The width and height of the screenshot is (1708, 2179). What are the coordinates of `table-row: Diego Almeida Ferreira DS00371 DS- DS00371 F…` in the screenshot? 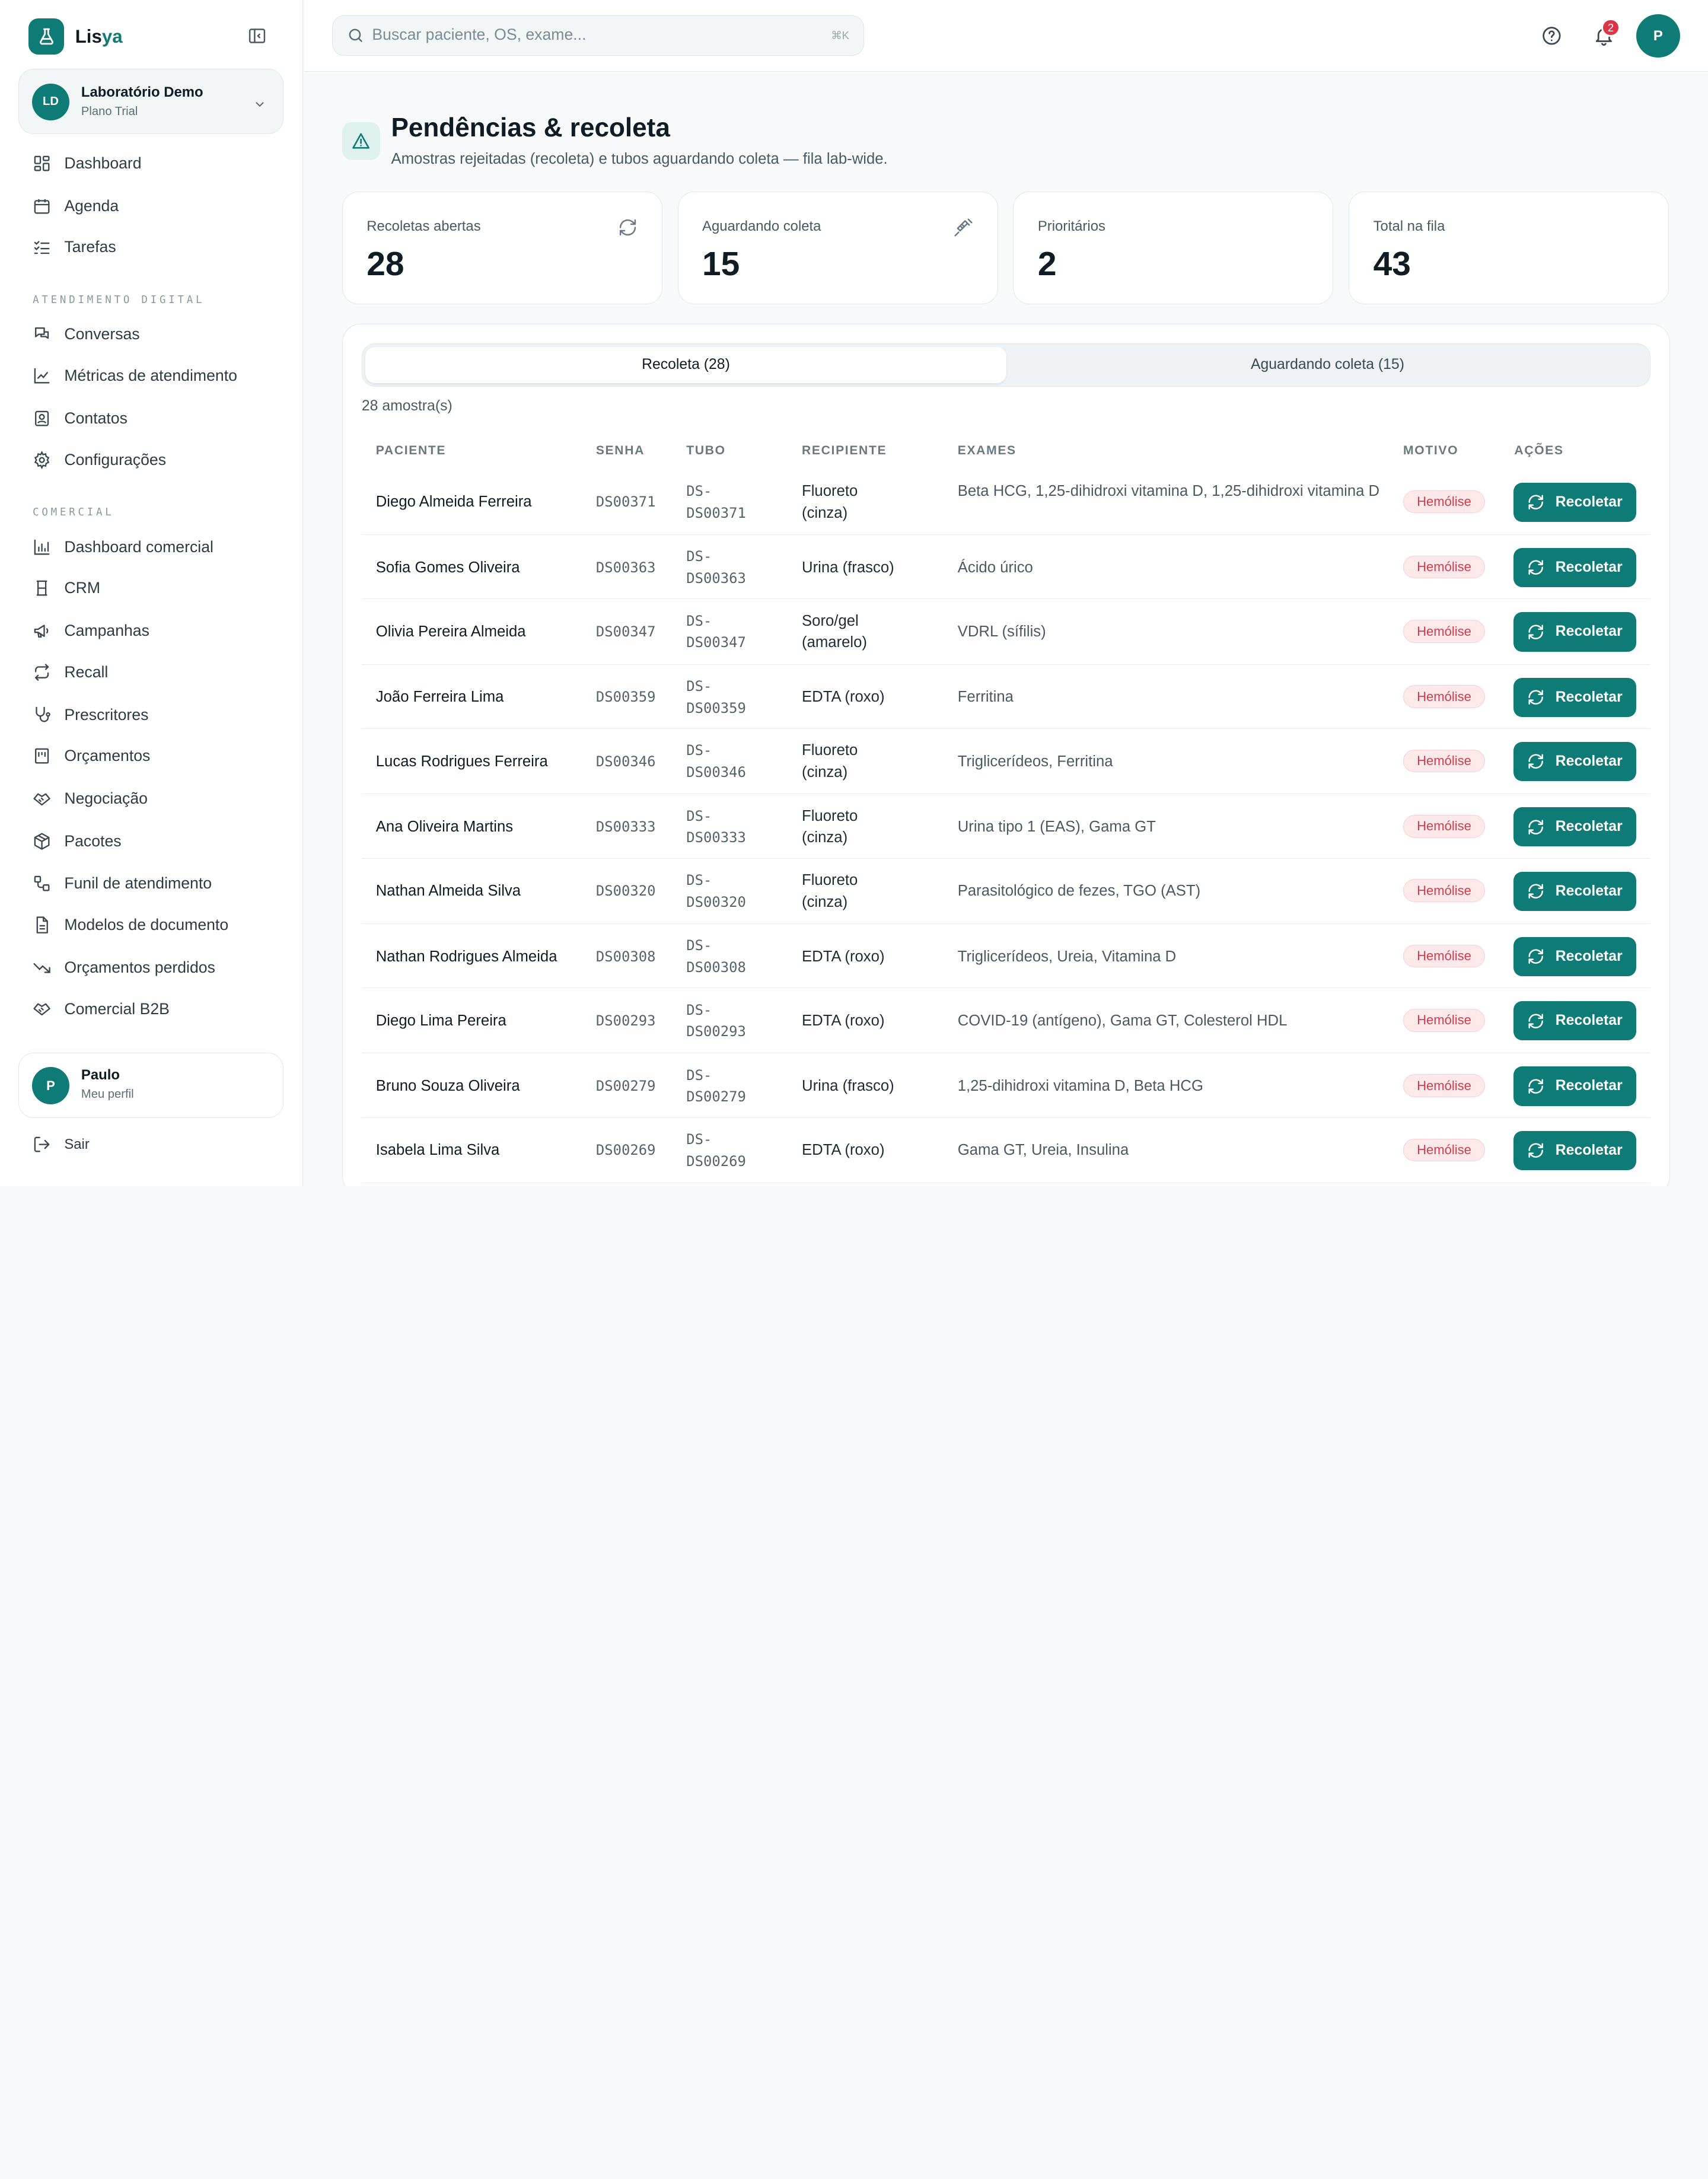 It's located at (1006, 502).